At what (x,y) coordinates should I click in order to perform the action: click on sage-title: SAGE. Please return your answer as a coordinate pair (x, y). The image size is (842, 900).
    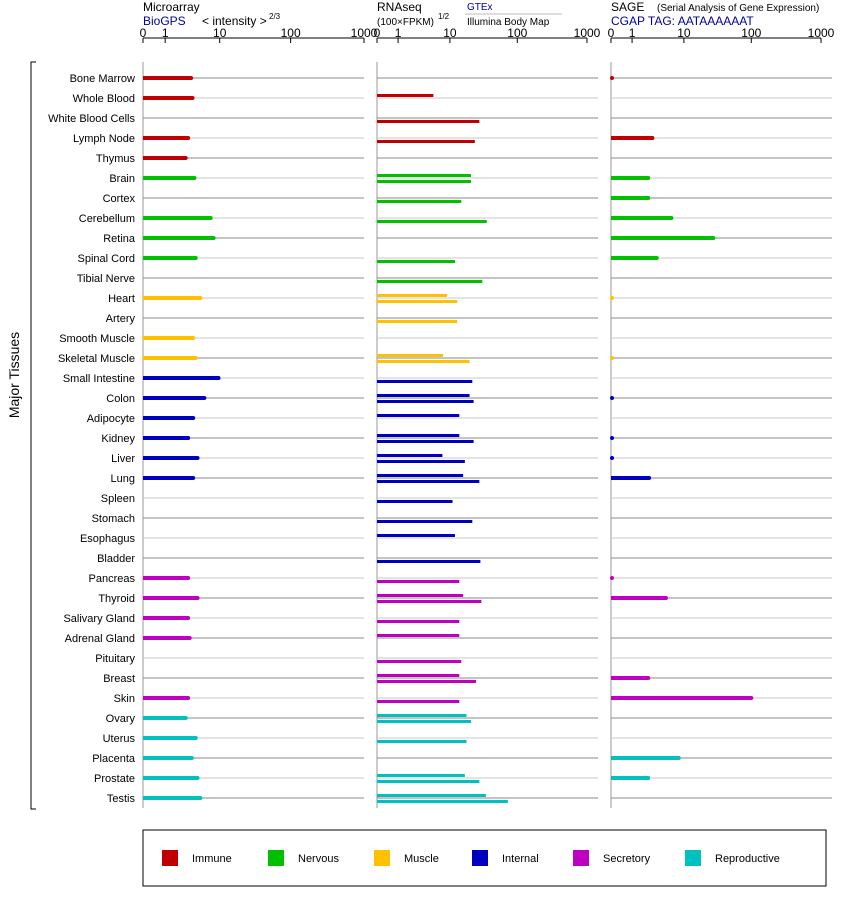
    Looking at the image, I should click on (627, 7).